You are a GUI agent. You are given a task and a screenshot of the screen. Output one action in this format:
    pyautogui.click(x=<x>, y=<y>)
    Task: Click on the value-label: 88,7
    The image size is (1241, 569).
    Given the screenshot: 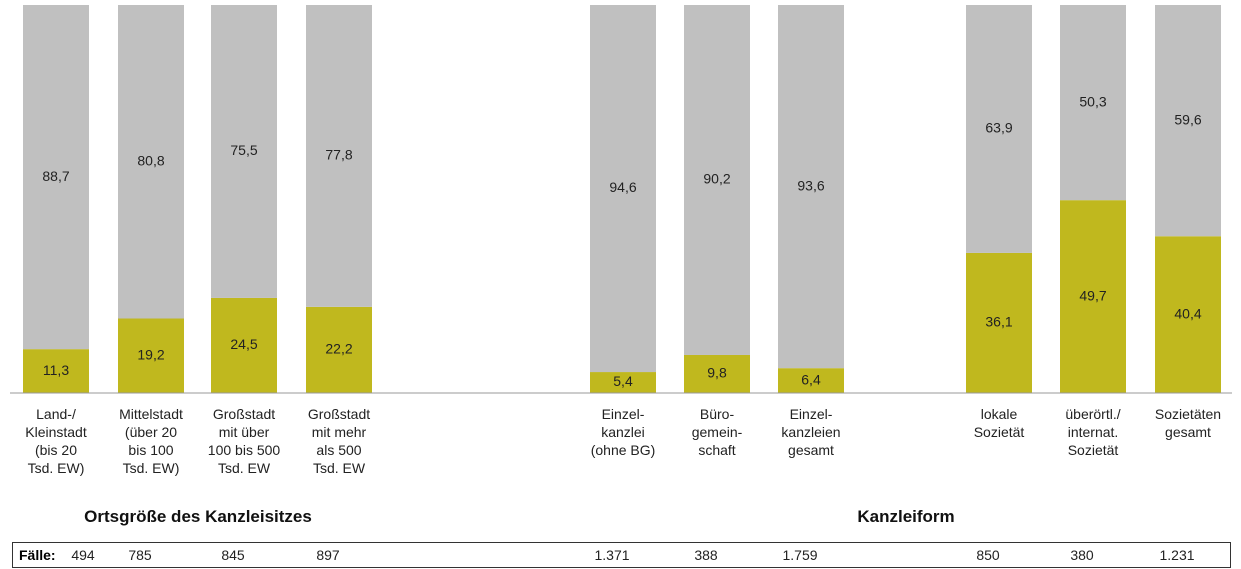 What is the action you would take?
    pyautogui.click(x=55, y=176)
    